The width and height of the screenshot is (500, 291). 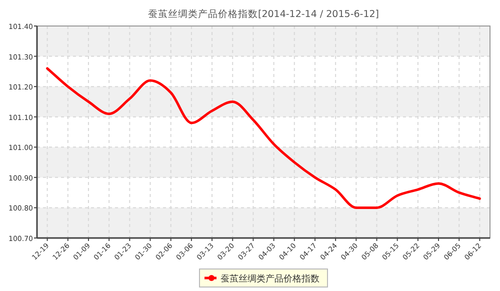 What do you see at coordinates (270, 279) in the screenshot?
I see `legend-label: 蚕茧丝绸类产品价格指数` at bounding box center [270, 279].